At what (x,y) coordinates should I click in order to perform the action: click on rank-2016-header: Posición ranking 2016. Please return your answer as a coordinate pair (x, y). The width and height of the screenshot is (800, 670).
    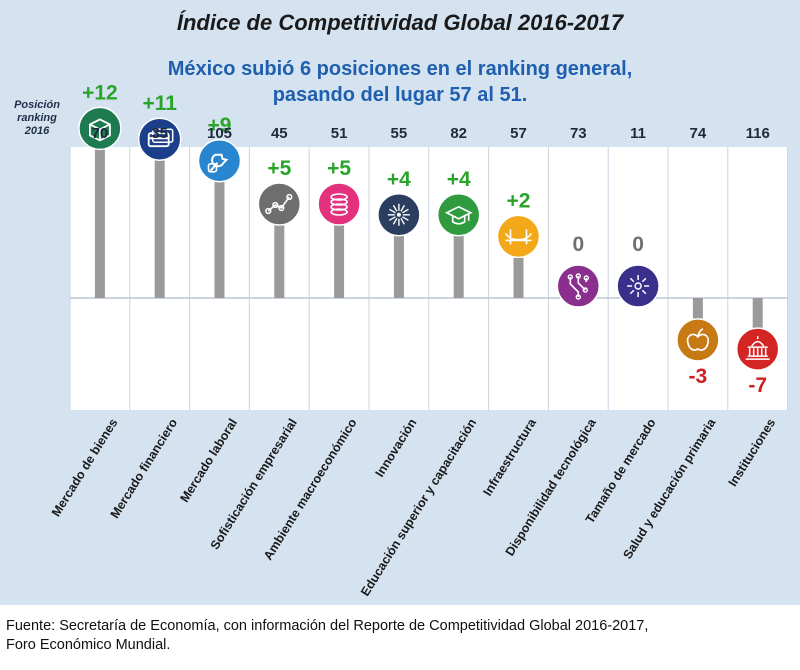
    Looking at the image, I should click on (37, 118).